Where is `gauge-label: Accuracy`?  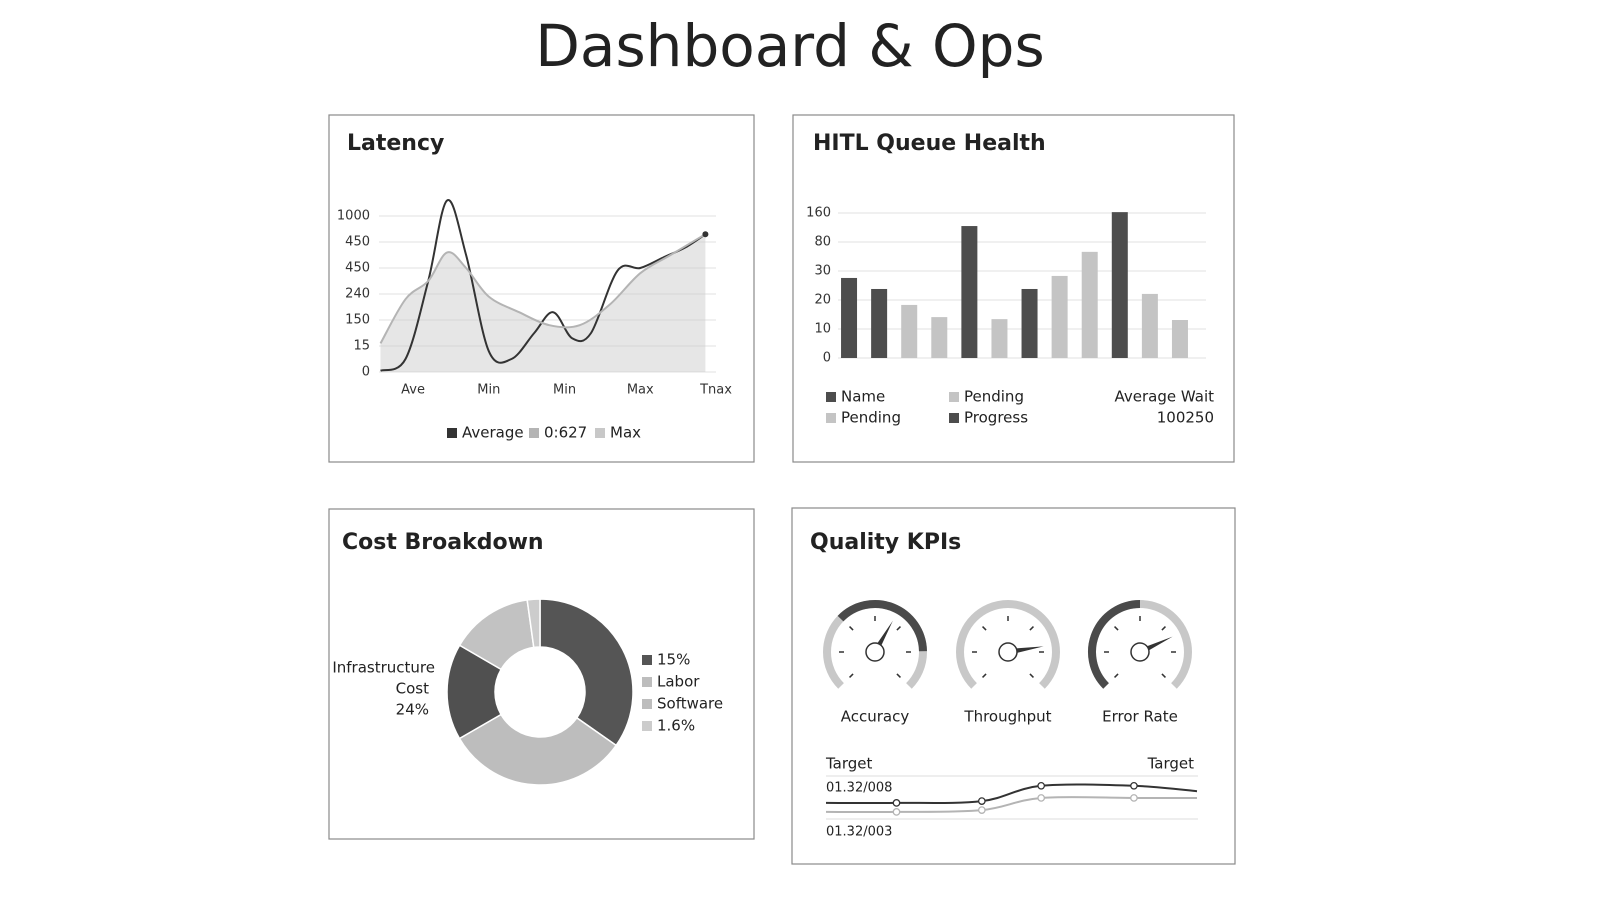
gauge-label: Accuracy is located at coordinates (875, 717).